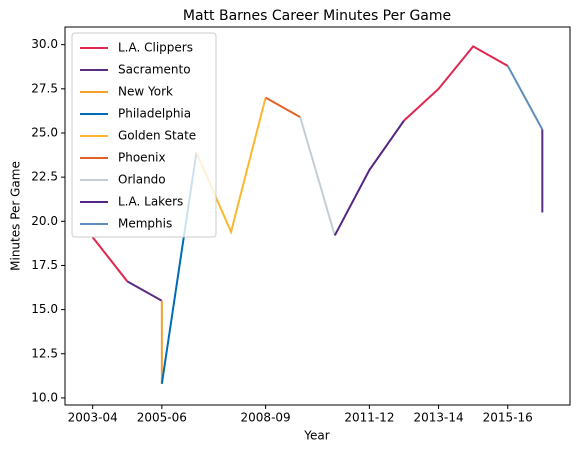  Describe the element at coordinates (145, 92) in the screenshot. I see `legend-label: New York` at that location.